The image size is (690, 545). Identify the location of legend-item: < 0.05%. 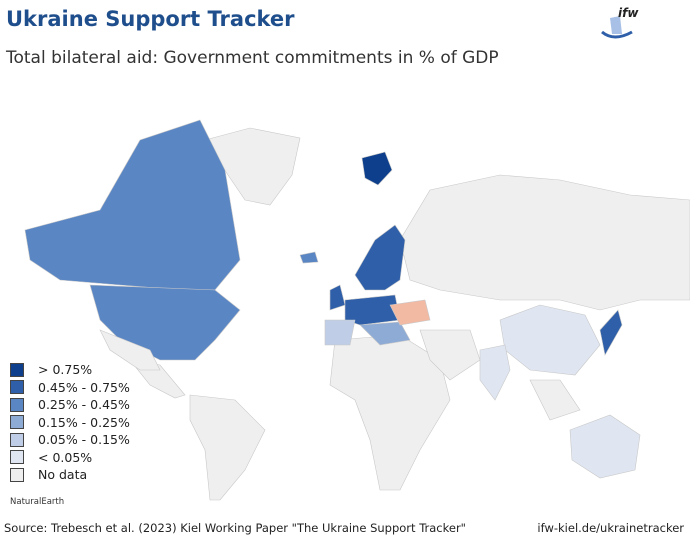
(70, 458).